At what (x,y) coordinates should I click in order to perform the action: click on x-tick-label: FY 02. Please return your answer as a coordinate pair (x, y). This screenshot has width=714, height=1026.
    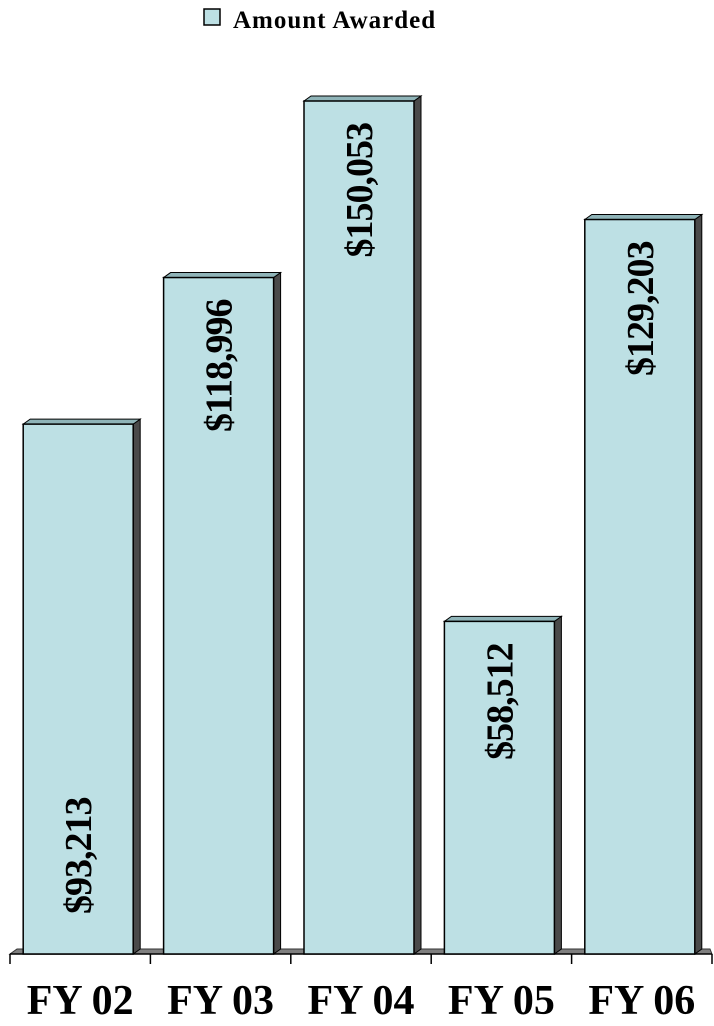
    Looking at the image, I should click on (80, 999).